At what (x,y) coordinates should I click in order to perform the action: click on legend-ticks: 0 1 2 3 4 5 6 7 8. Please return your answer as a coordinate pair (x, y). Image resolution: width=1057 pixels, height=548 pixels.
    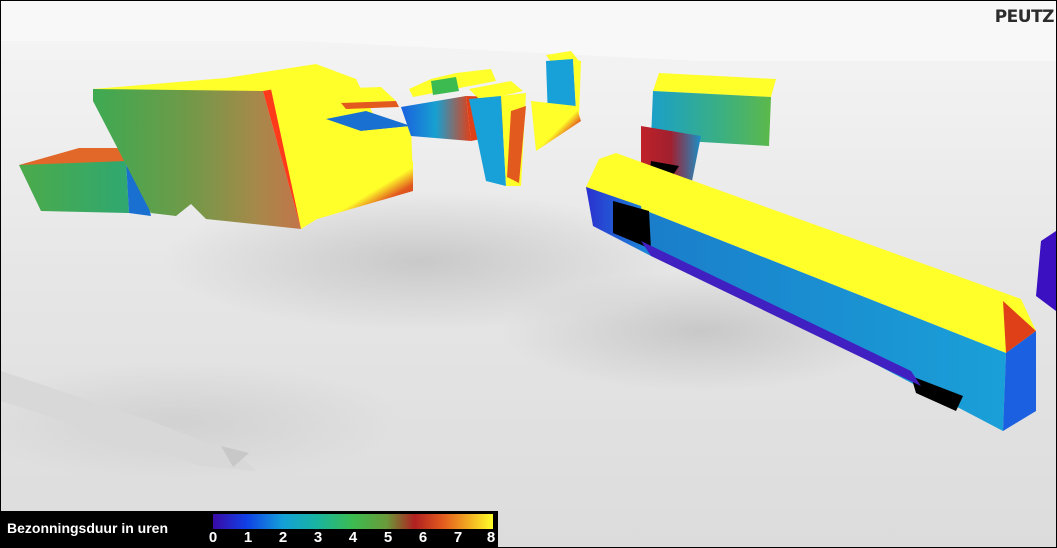
    Looking at the image, I should click on (353, 538).